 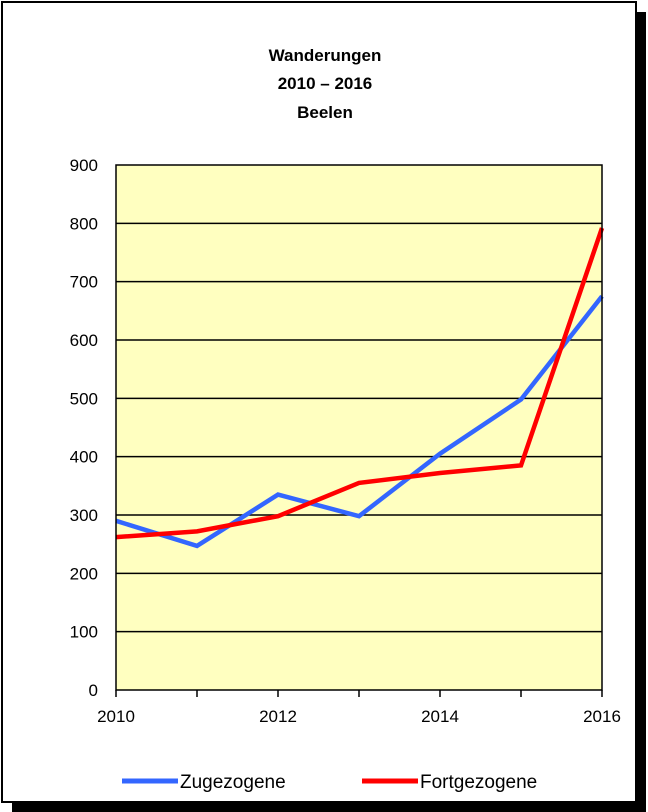 I want to click on x-tick-marks, so click(x=359, y=693).